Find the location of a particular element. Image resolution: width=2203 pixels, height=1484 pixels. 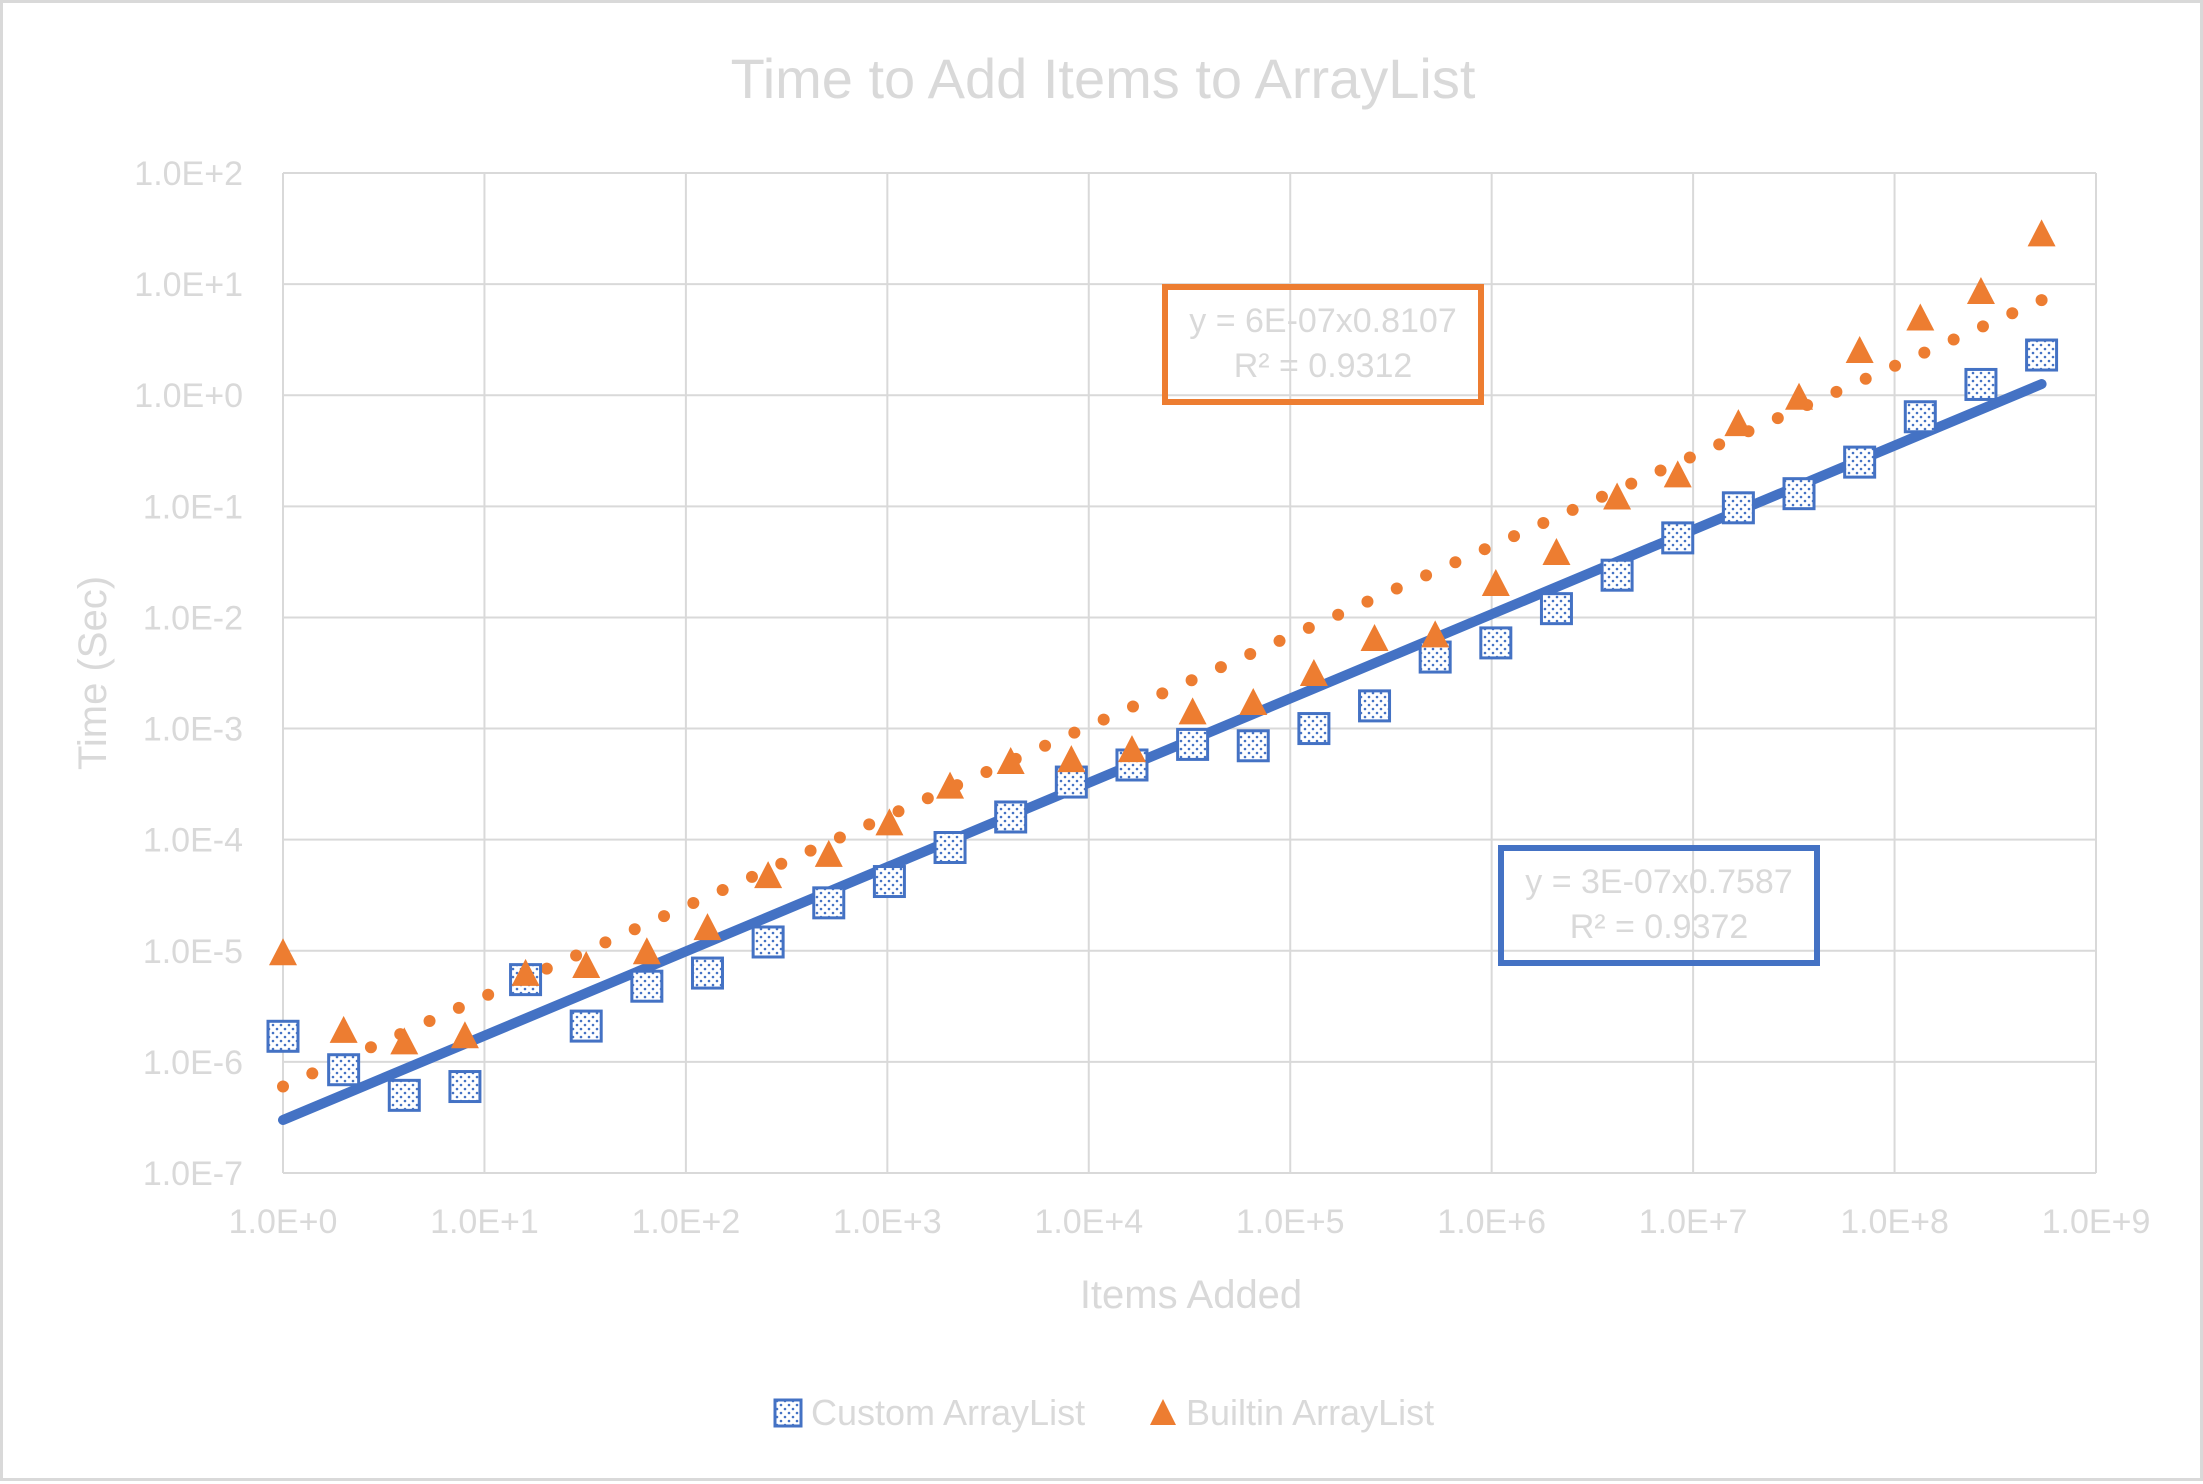

legend-custom-label: Custom ArrayList is located at coordinates (948, 1412).